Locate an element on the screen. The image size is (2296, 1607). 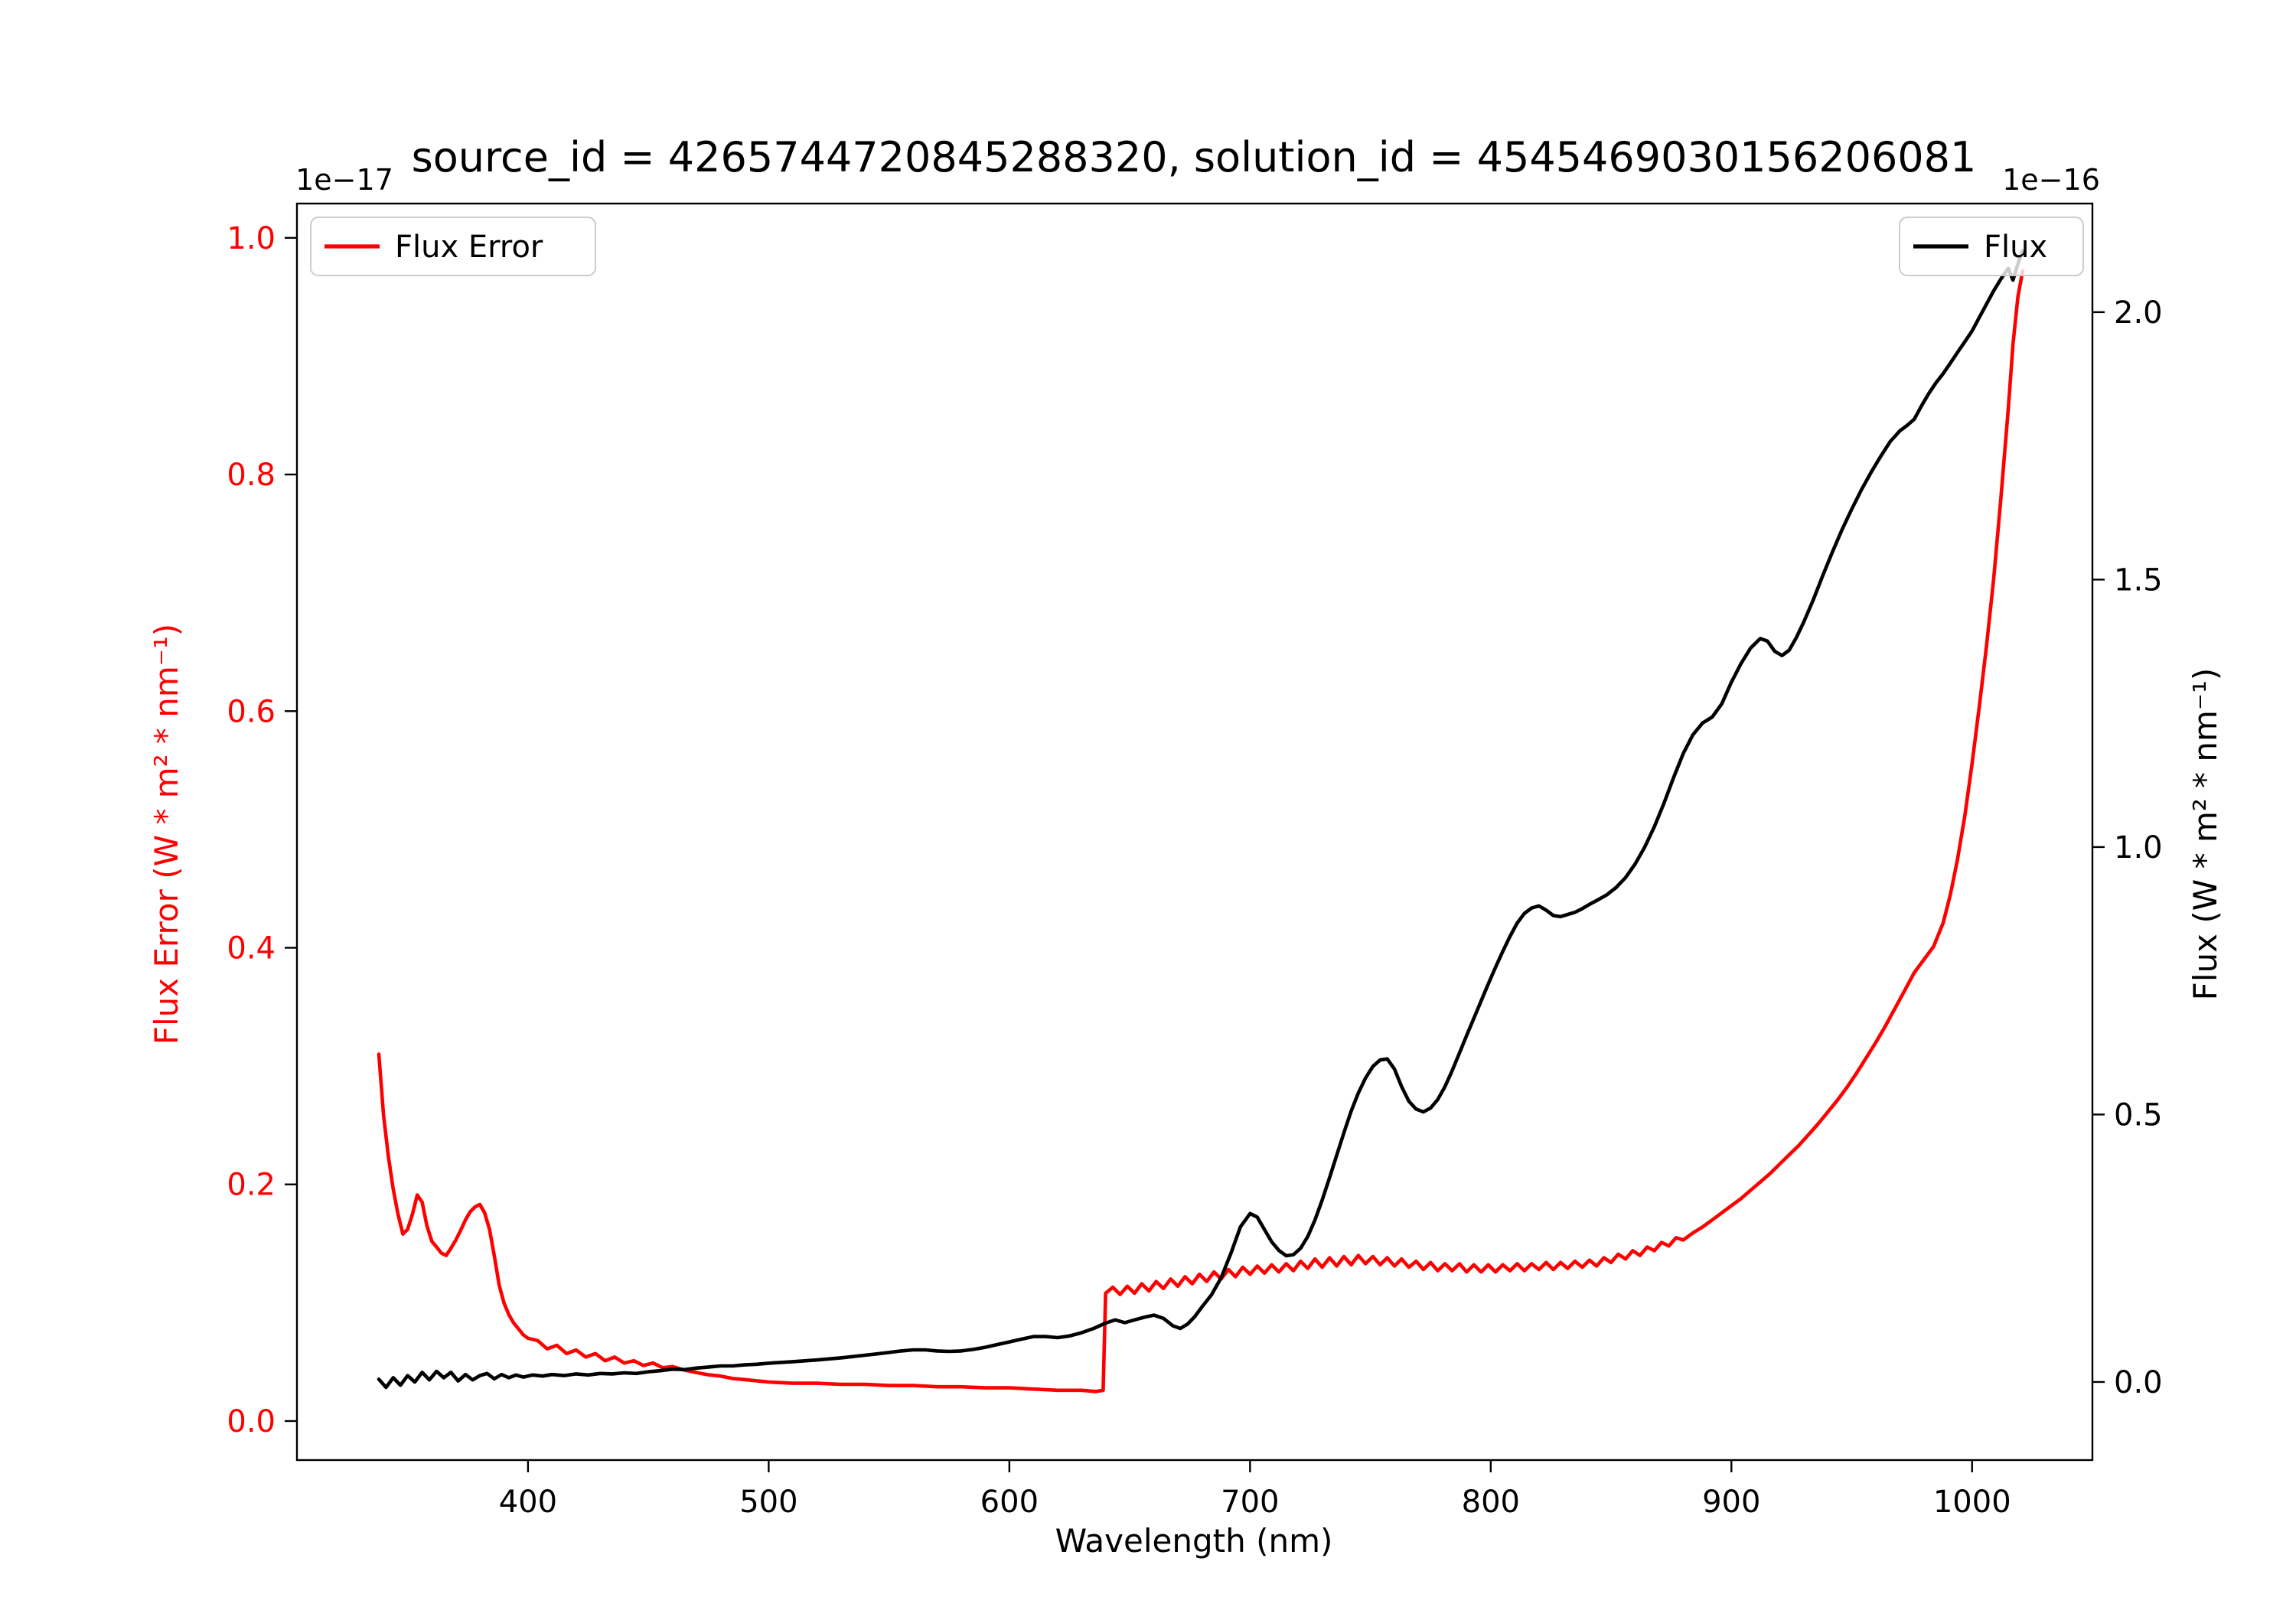
legend-flux-label: Flux is located at coordinates (2015, 248).